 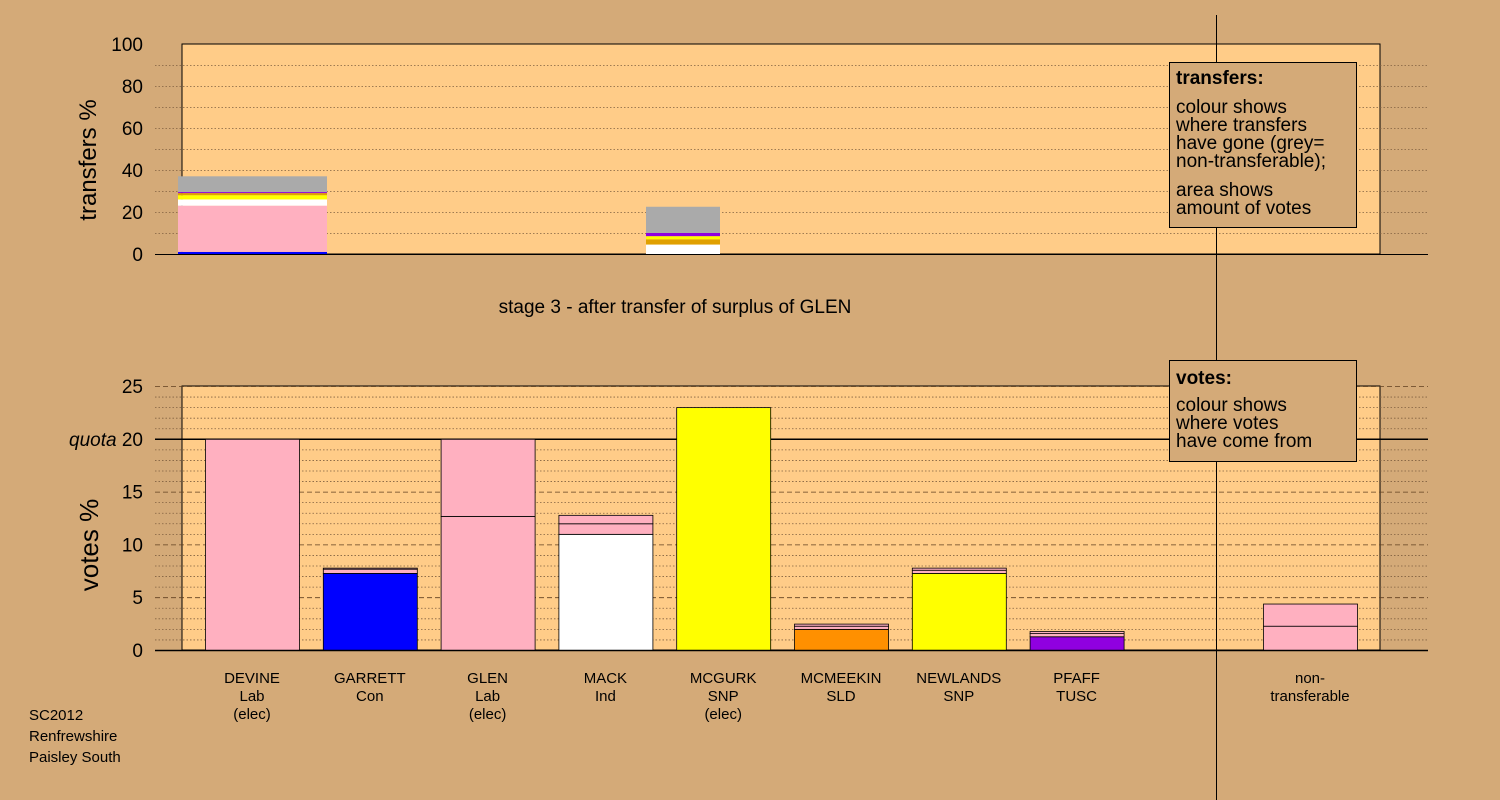 I want to click on transfers-y-axis-label: transfers %, so click(x=88, y=159).